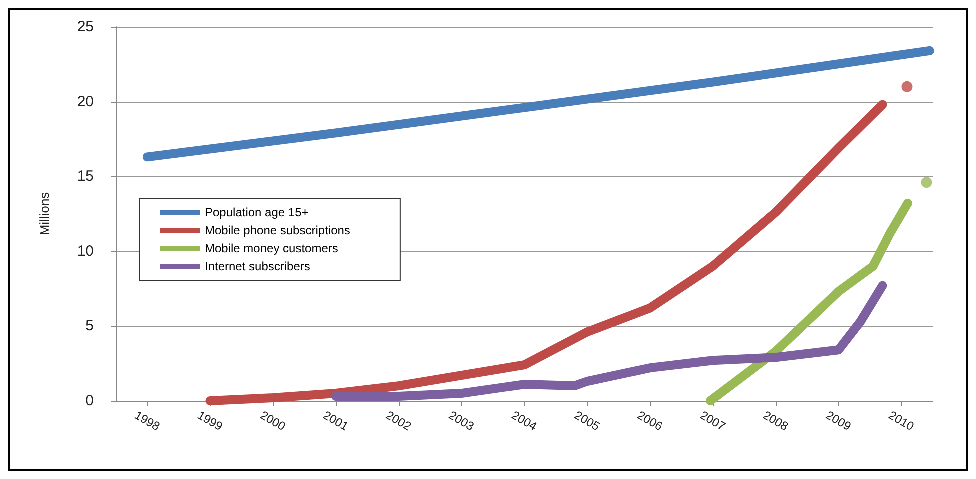  I want to click on legend-label: Population age 15+, so click(257, 213).